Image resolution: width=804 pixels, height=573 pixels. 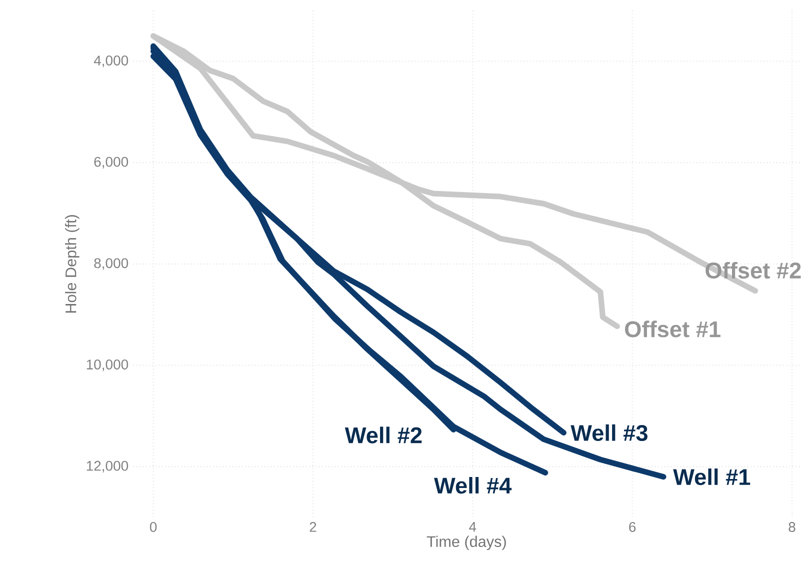 I want to click on x-tick-label: 2, so click(x=313, y=527).